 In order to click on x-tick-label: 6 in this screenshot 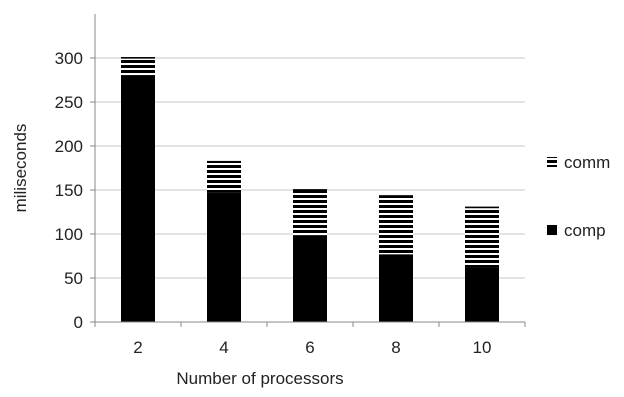, I will do `click(309, 347)`.